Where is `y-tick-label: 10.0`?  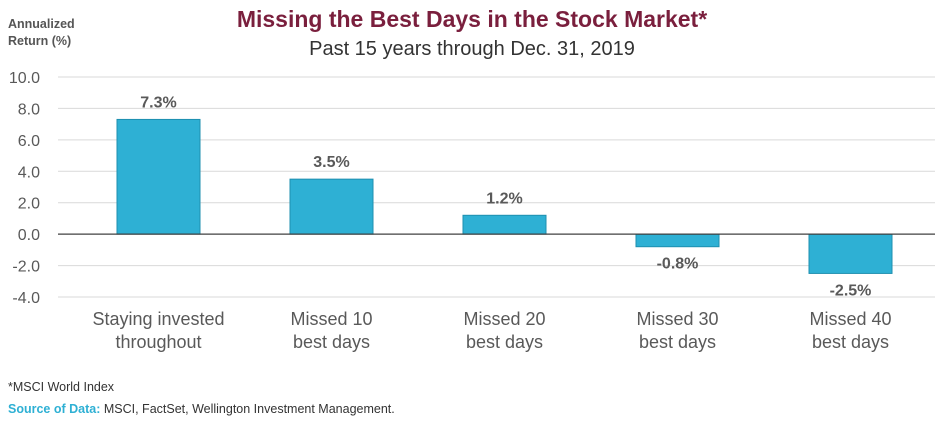
y-tick-label: 10.0 is located at coordinates (24, 78).